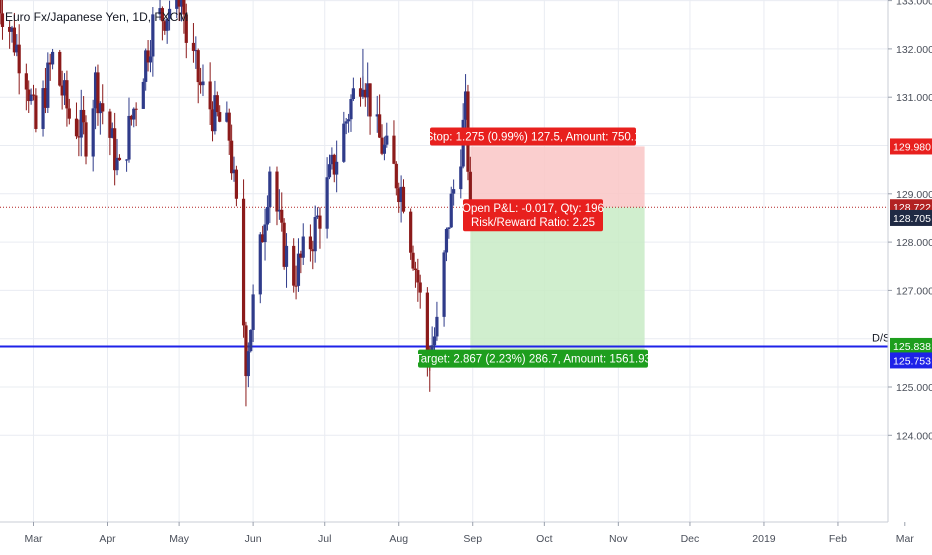 This screenshot has width=932, height=555. Describe the element at coordinates (914, 4) in the screenshot. I see `price-tick-label: 133.000` at that location.